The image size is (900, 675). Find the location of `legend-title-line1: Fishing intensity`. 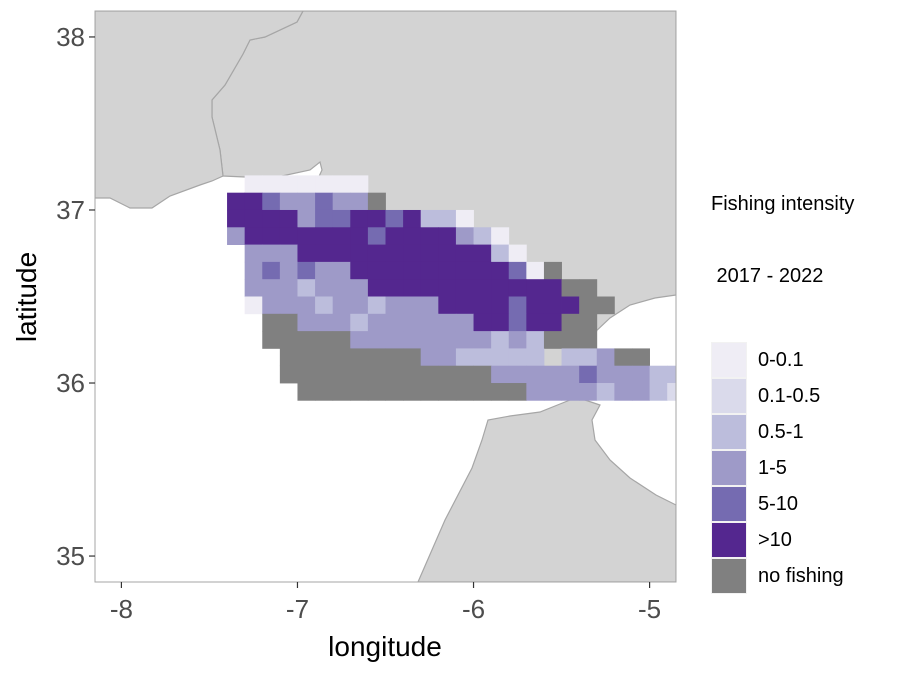

legend-title-line1: Fishing intensity is located at coordinates (783, 204).